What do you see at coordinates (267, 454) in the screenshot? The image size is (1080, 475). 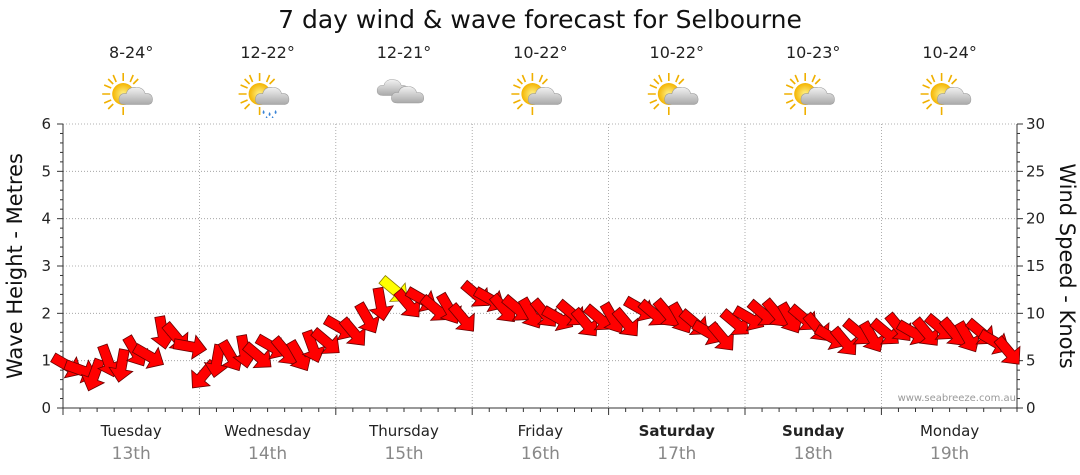 I see `day-date-label: 14th` at bounding box center [267, 454].